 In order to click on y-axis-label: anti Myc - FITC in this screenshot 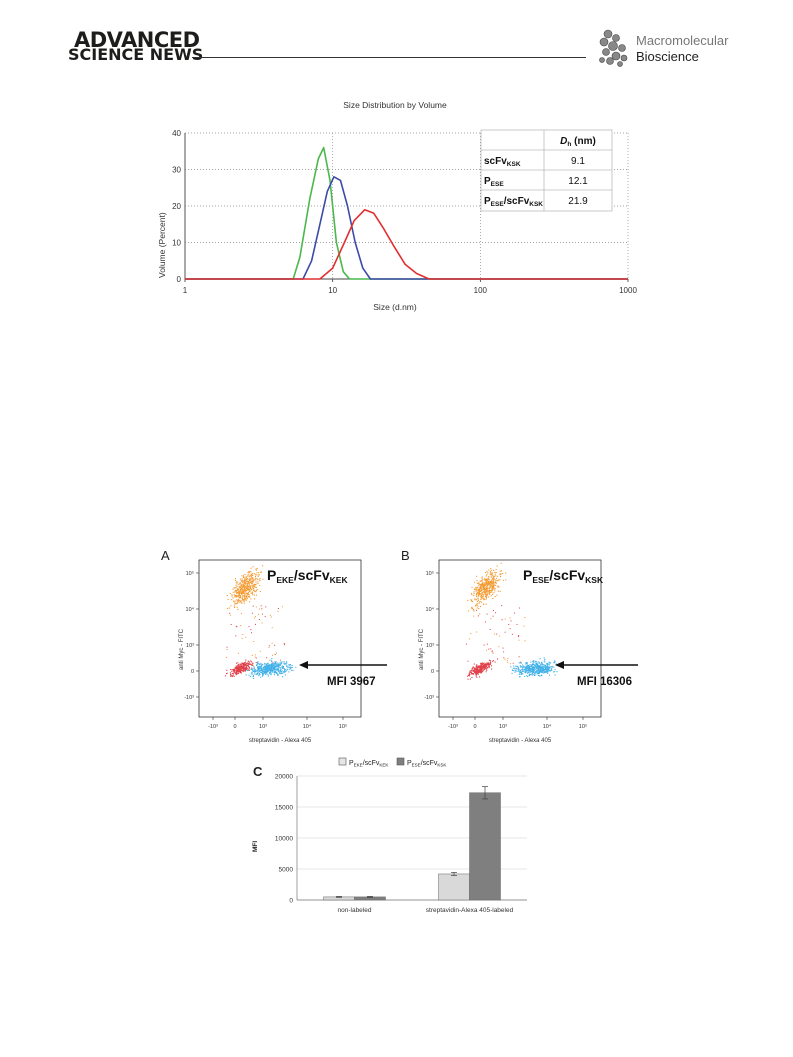, I will do `click(422, 649)`.